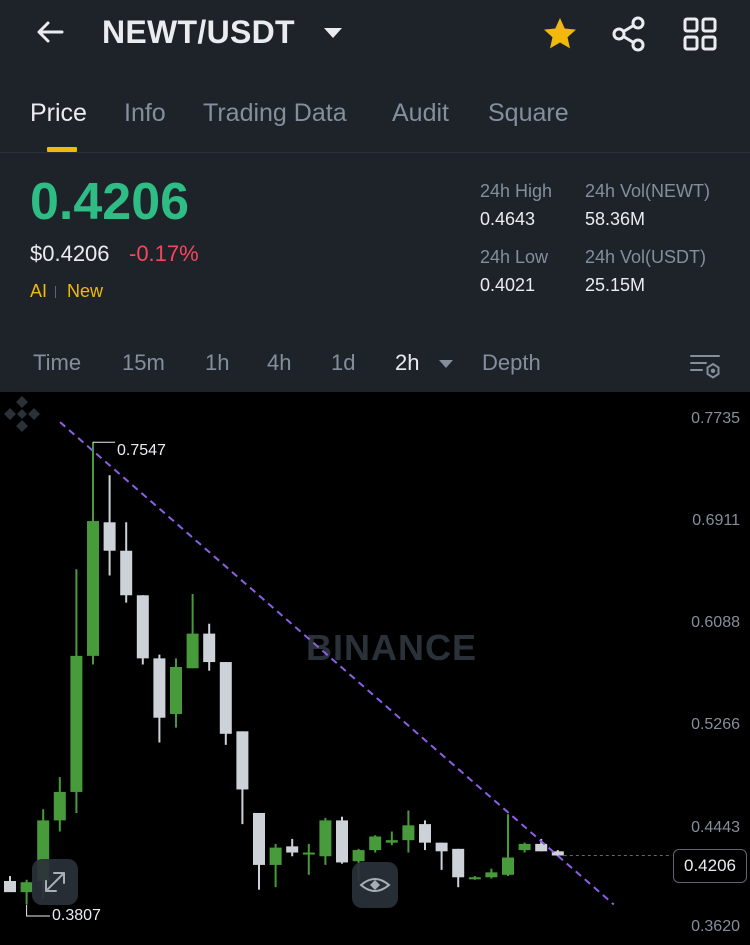  Describe the element at coordinates (648, 191) in the screenshot. I see `vol-base-label: 24h Vol(NEWT)` at that location.